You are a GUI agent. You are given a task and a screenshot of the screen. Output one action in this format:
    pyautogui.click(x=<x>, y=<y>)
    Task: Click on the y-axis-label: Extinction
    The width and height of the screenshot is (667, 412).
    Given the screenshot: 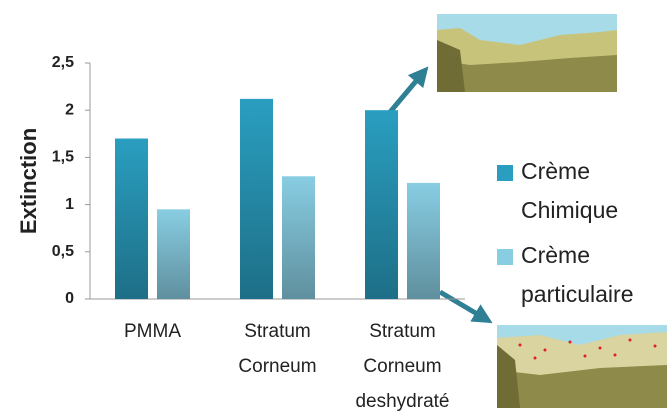 What is the action you would take?
    pyautogui.click(x=28, y=181)
    